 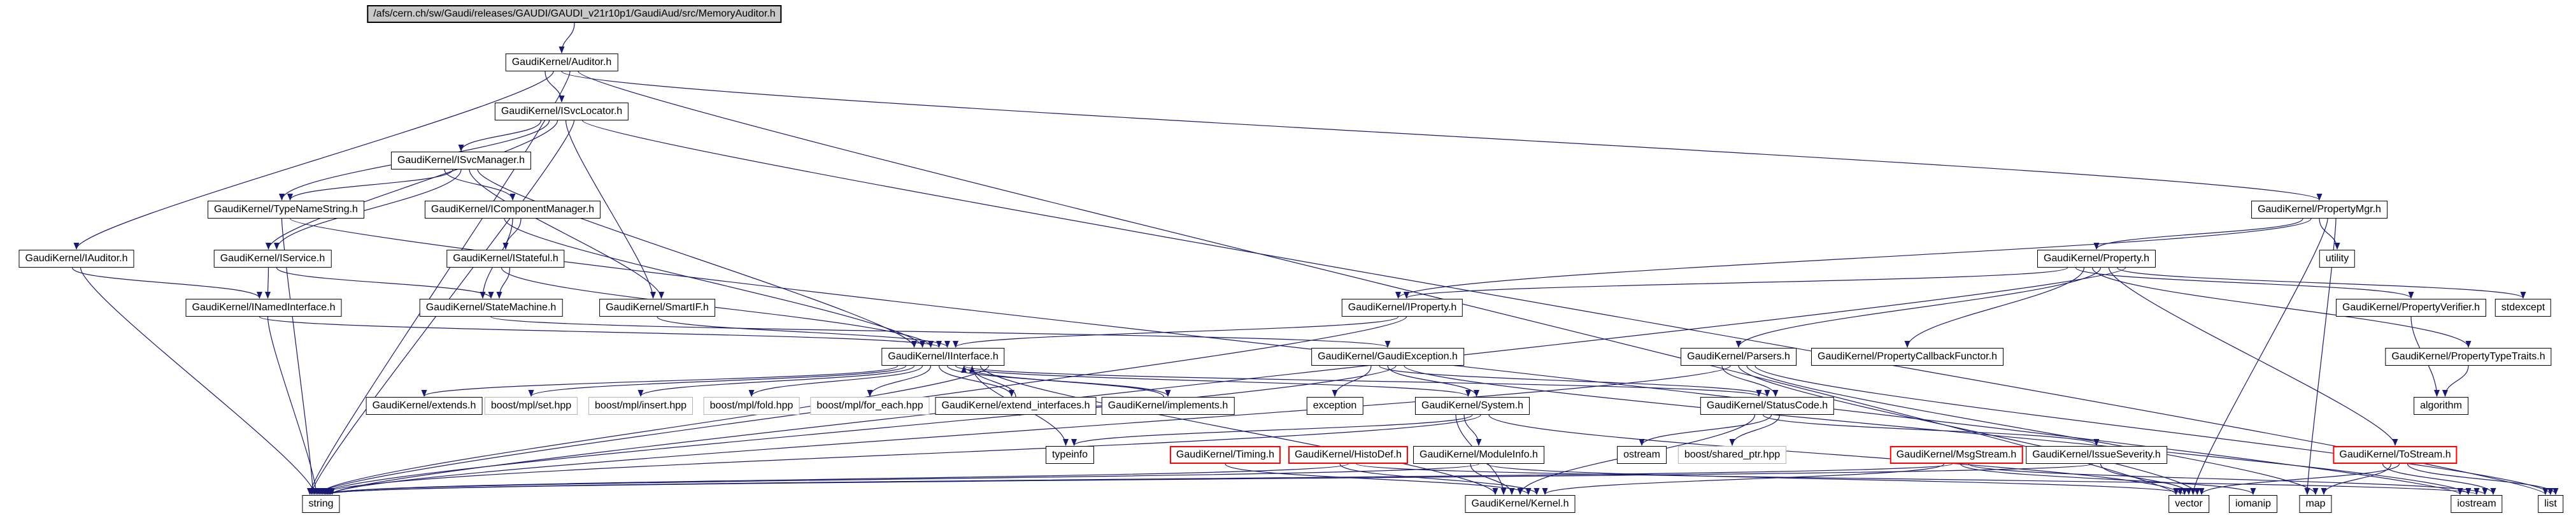 What do you see at coordinates (2096, 259) in the screenshot?
I see `node-property: GaudiKernel/Property.h` at bounding box center [2096, 259].